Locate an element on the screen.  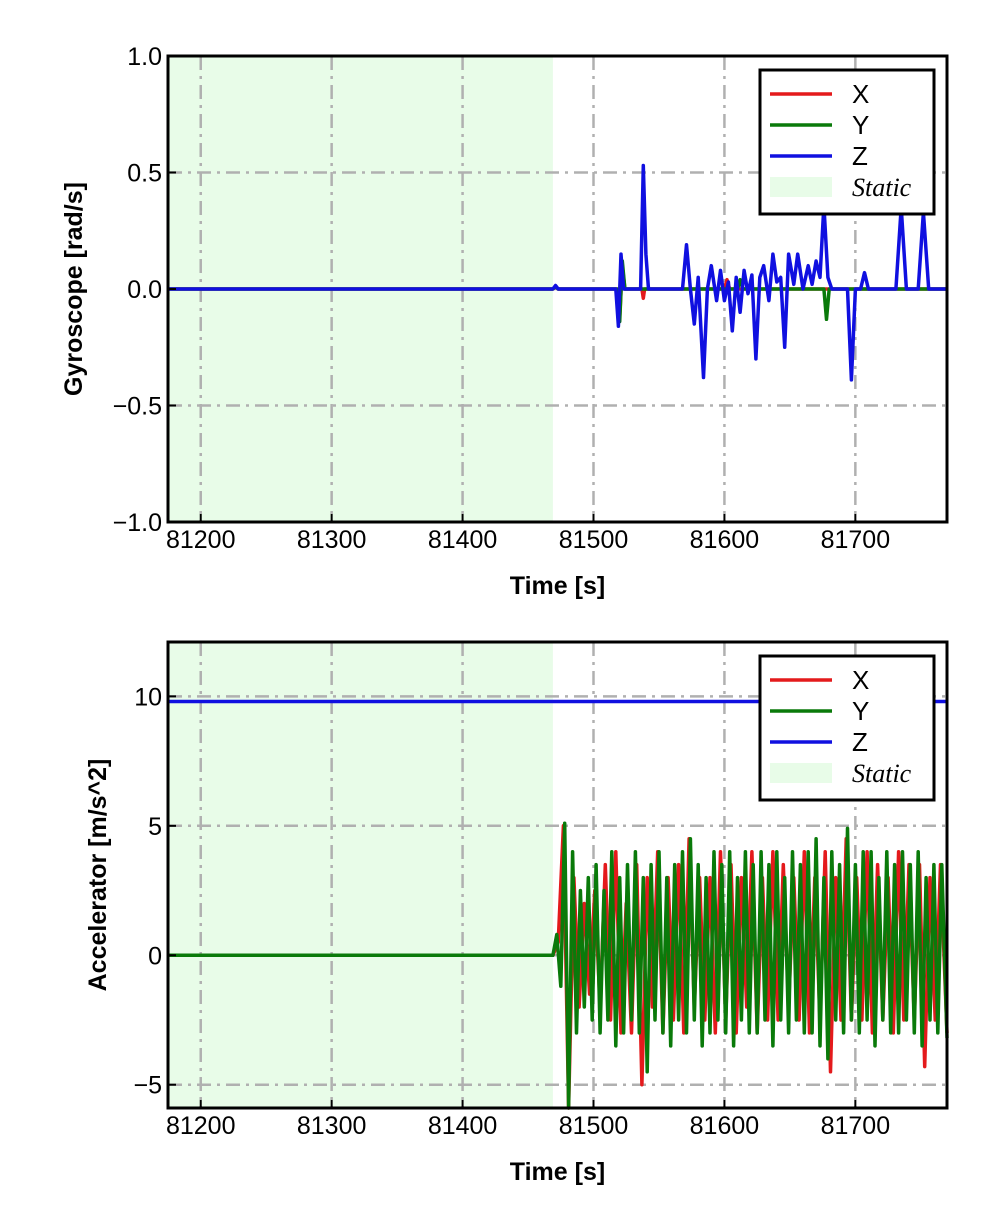
accelerator-x-axis-label: Time [s] is located at coordinates (557, 1172).